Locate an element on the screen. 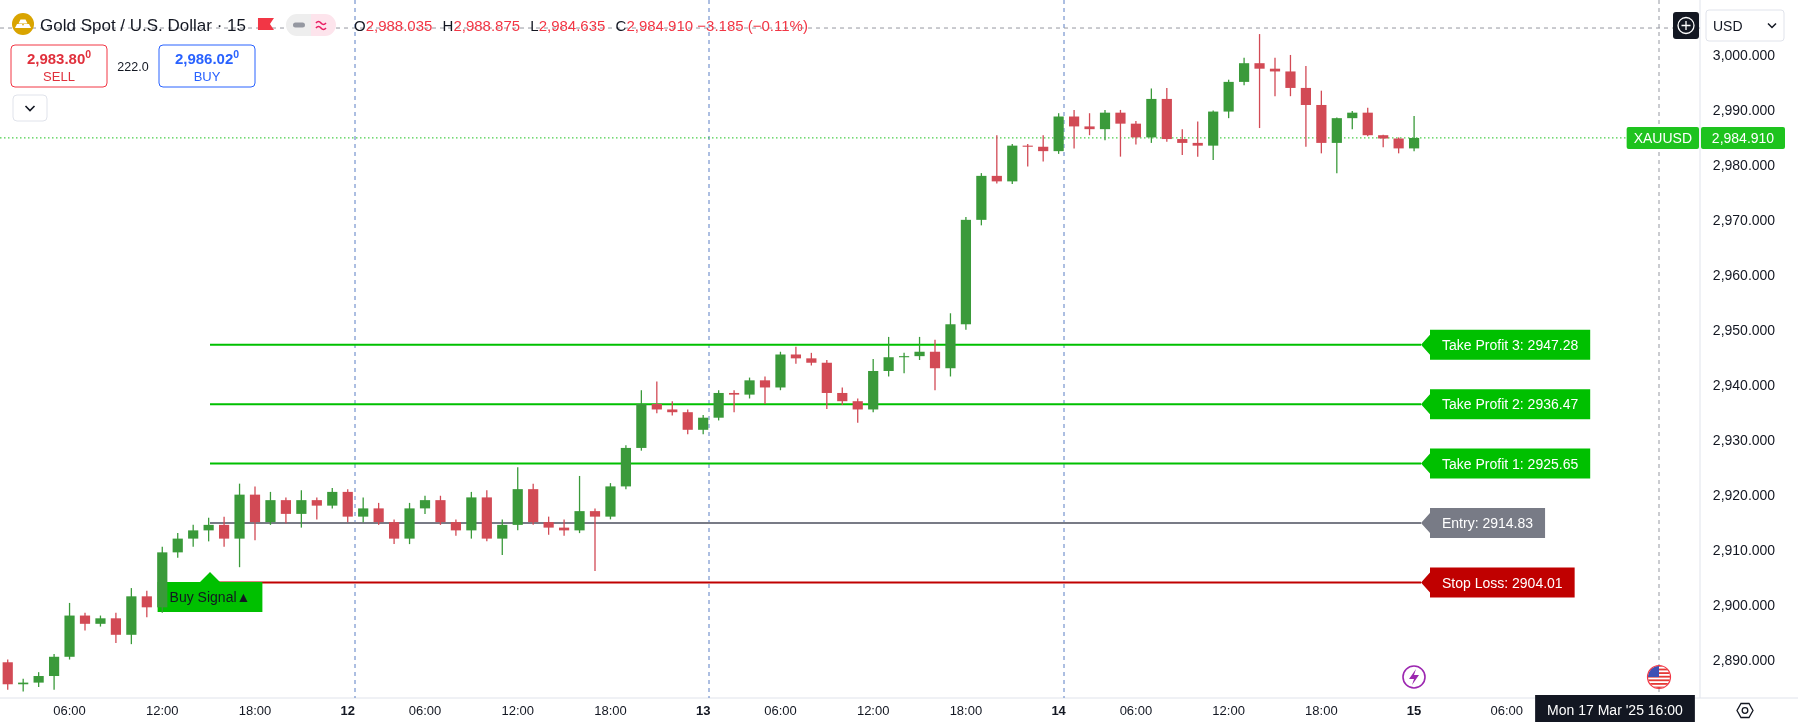  x-tick-label: 12 is located at coordinates (347, 710).